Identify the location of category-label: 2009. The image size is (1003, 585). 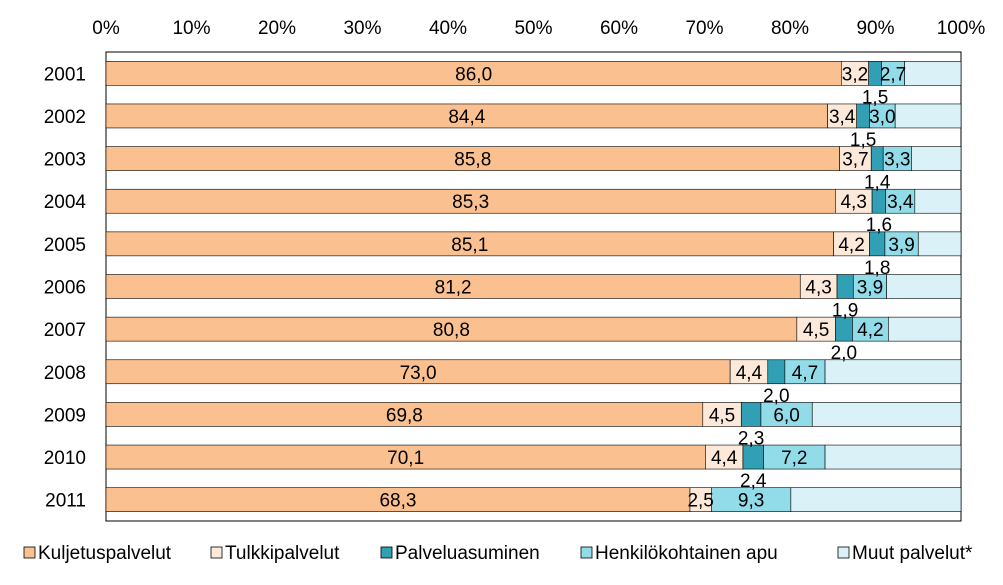
(65, 415).